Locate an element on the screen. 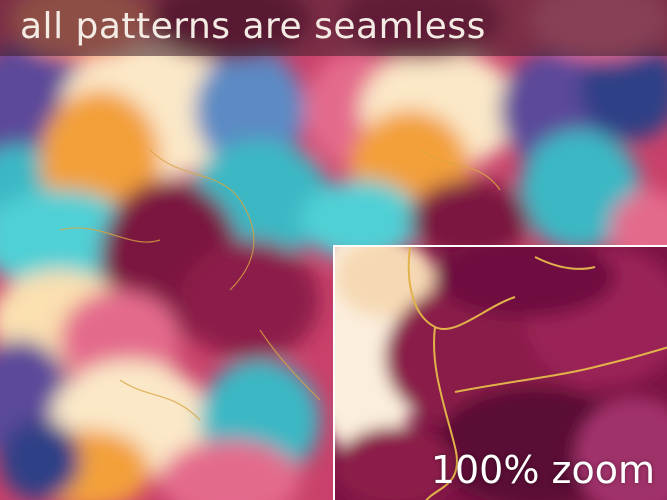 The image size is (667, 500). zoom-level-label: 100% zoom is located at coordinates (542, 470).